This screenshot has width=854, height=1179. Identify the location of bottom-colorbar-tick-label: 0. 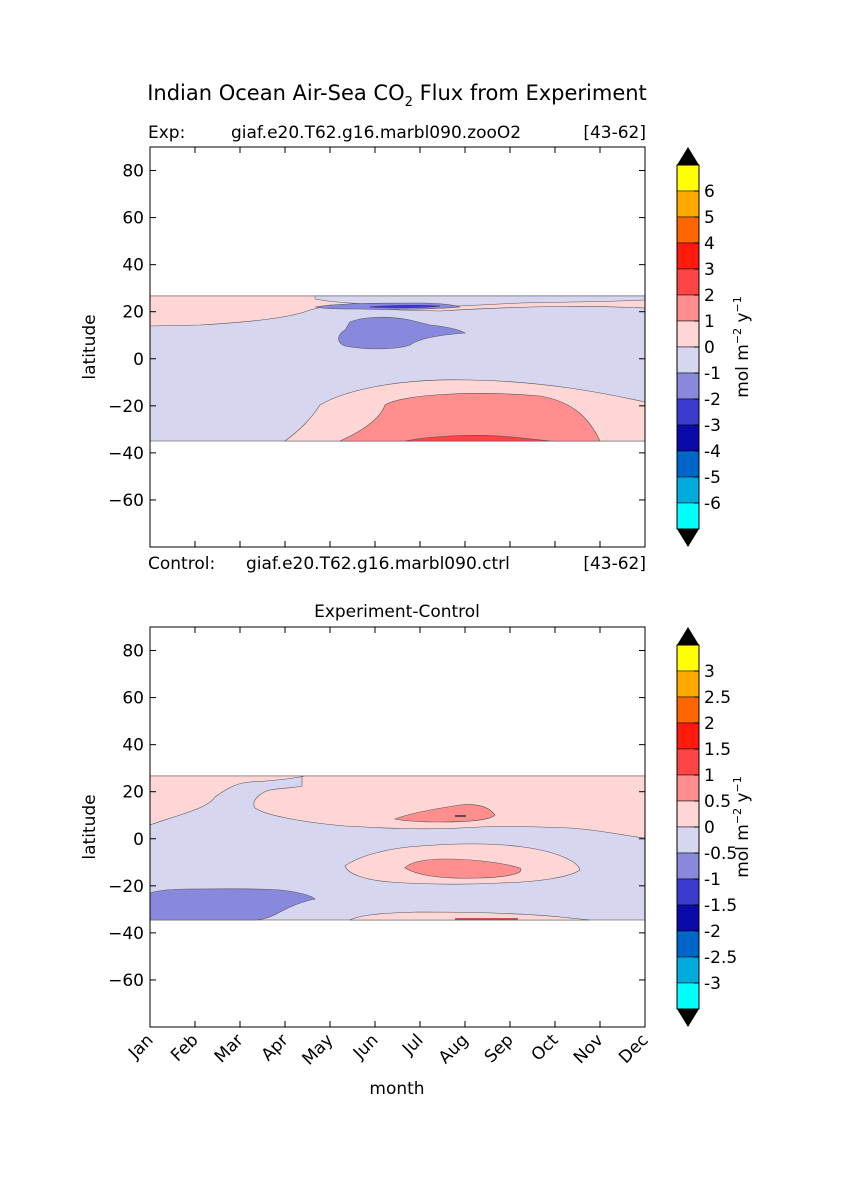
(709, 828).